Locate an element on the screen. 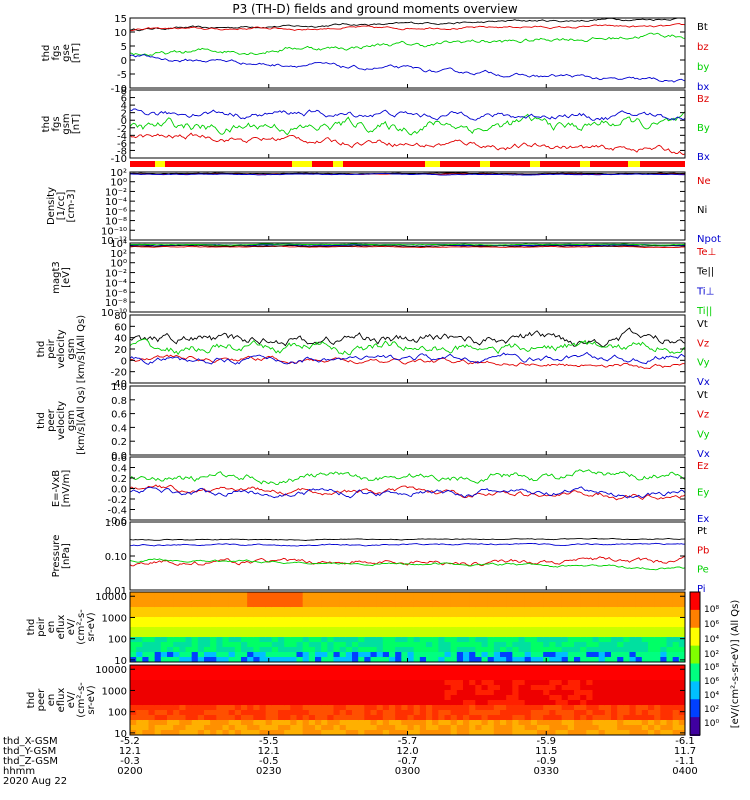 The image size is (750, 800). ytick-label-temp: 10⁻⁴ is located at coordinates (116, 283).